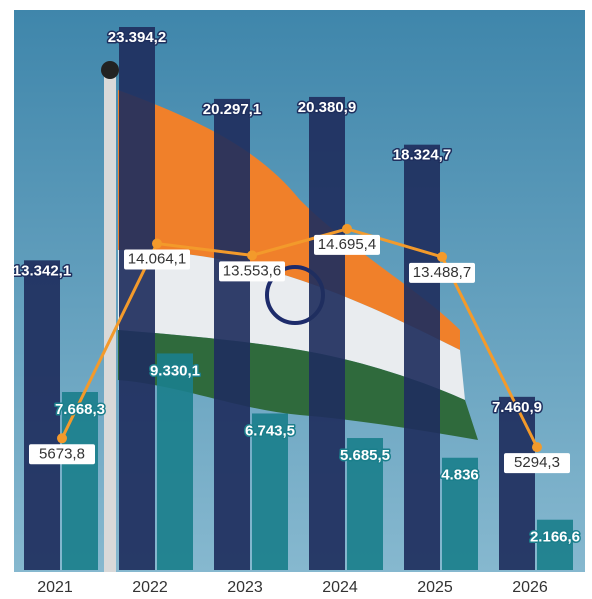 This screenshot has height=599, width=592. Describe the element at coordinates (270, 430) in the screenshot. I see `value-label: 6.743,5` at that location.